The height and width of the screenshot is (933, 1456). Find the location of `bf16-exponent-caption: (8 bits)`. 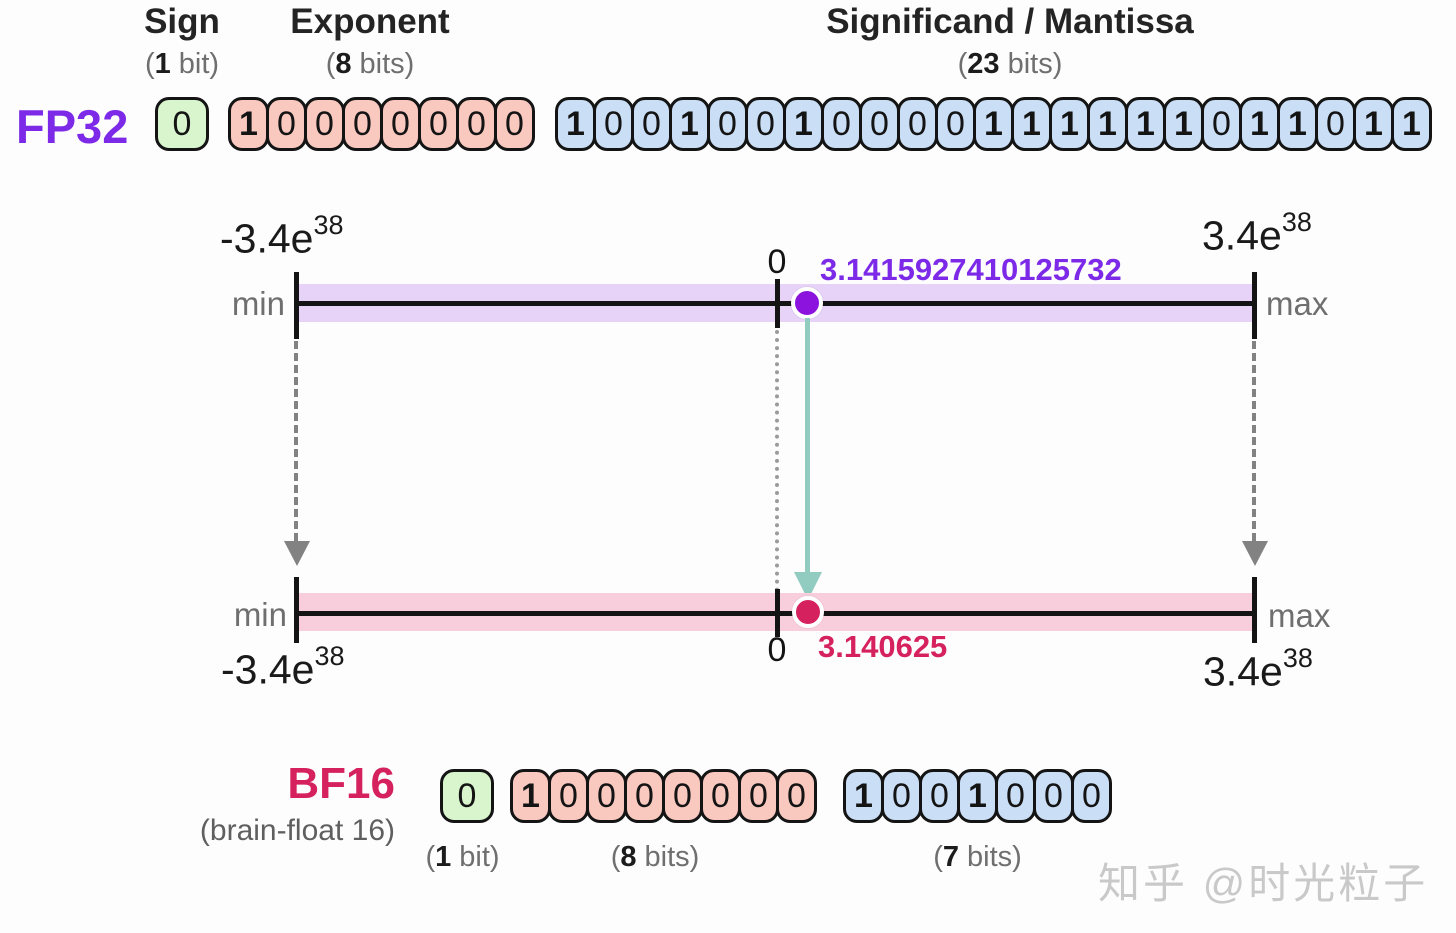

bf16-exponent-caption: (8 bits) is located at coordinates (655, 857).